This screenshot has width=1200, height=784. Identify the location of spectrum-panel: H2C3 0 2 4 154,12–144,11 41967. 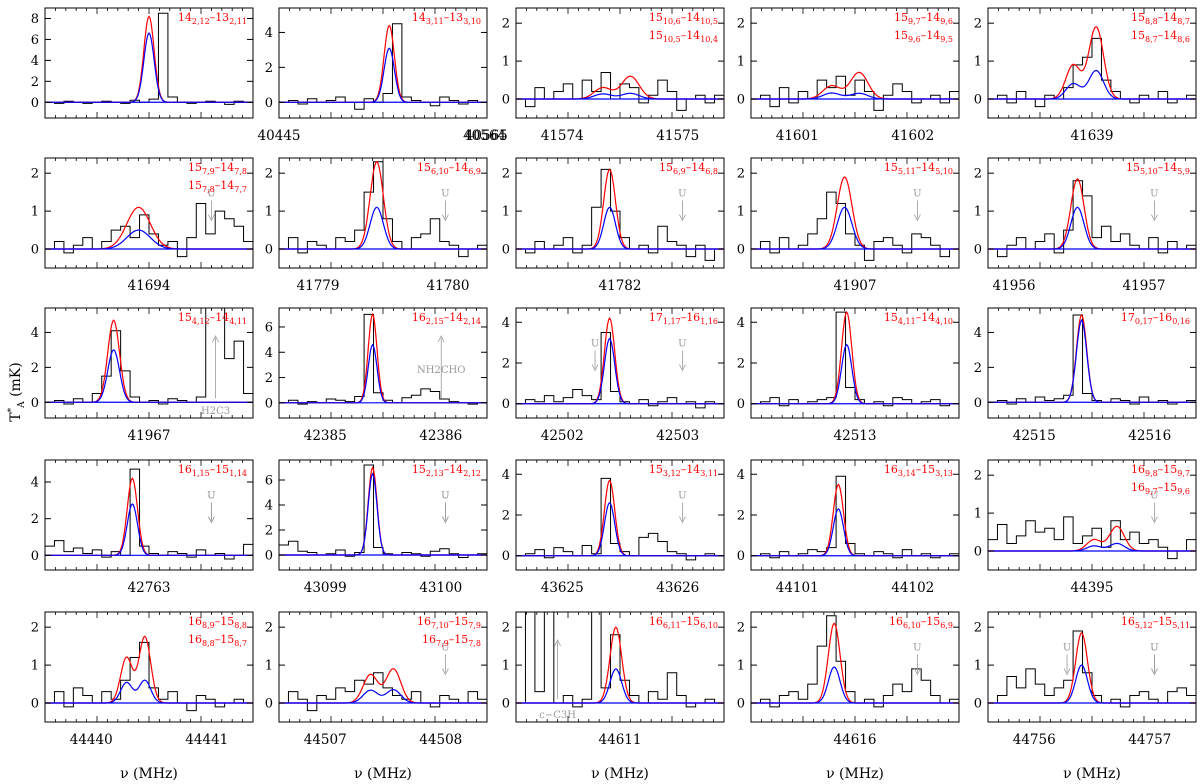
(142, 375).